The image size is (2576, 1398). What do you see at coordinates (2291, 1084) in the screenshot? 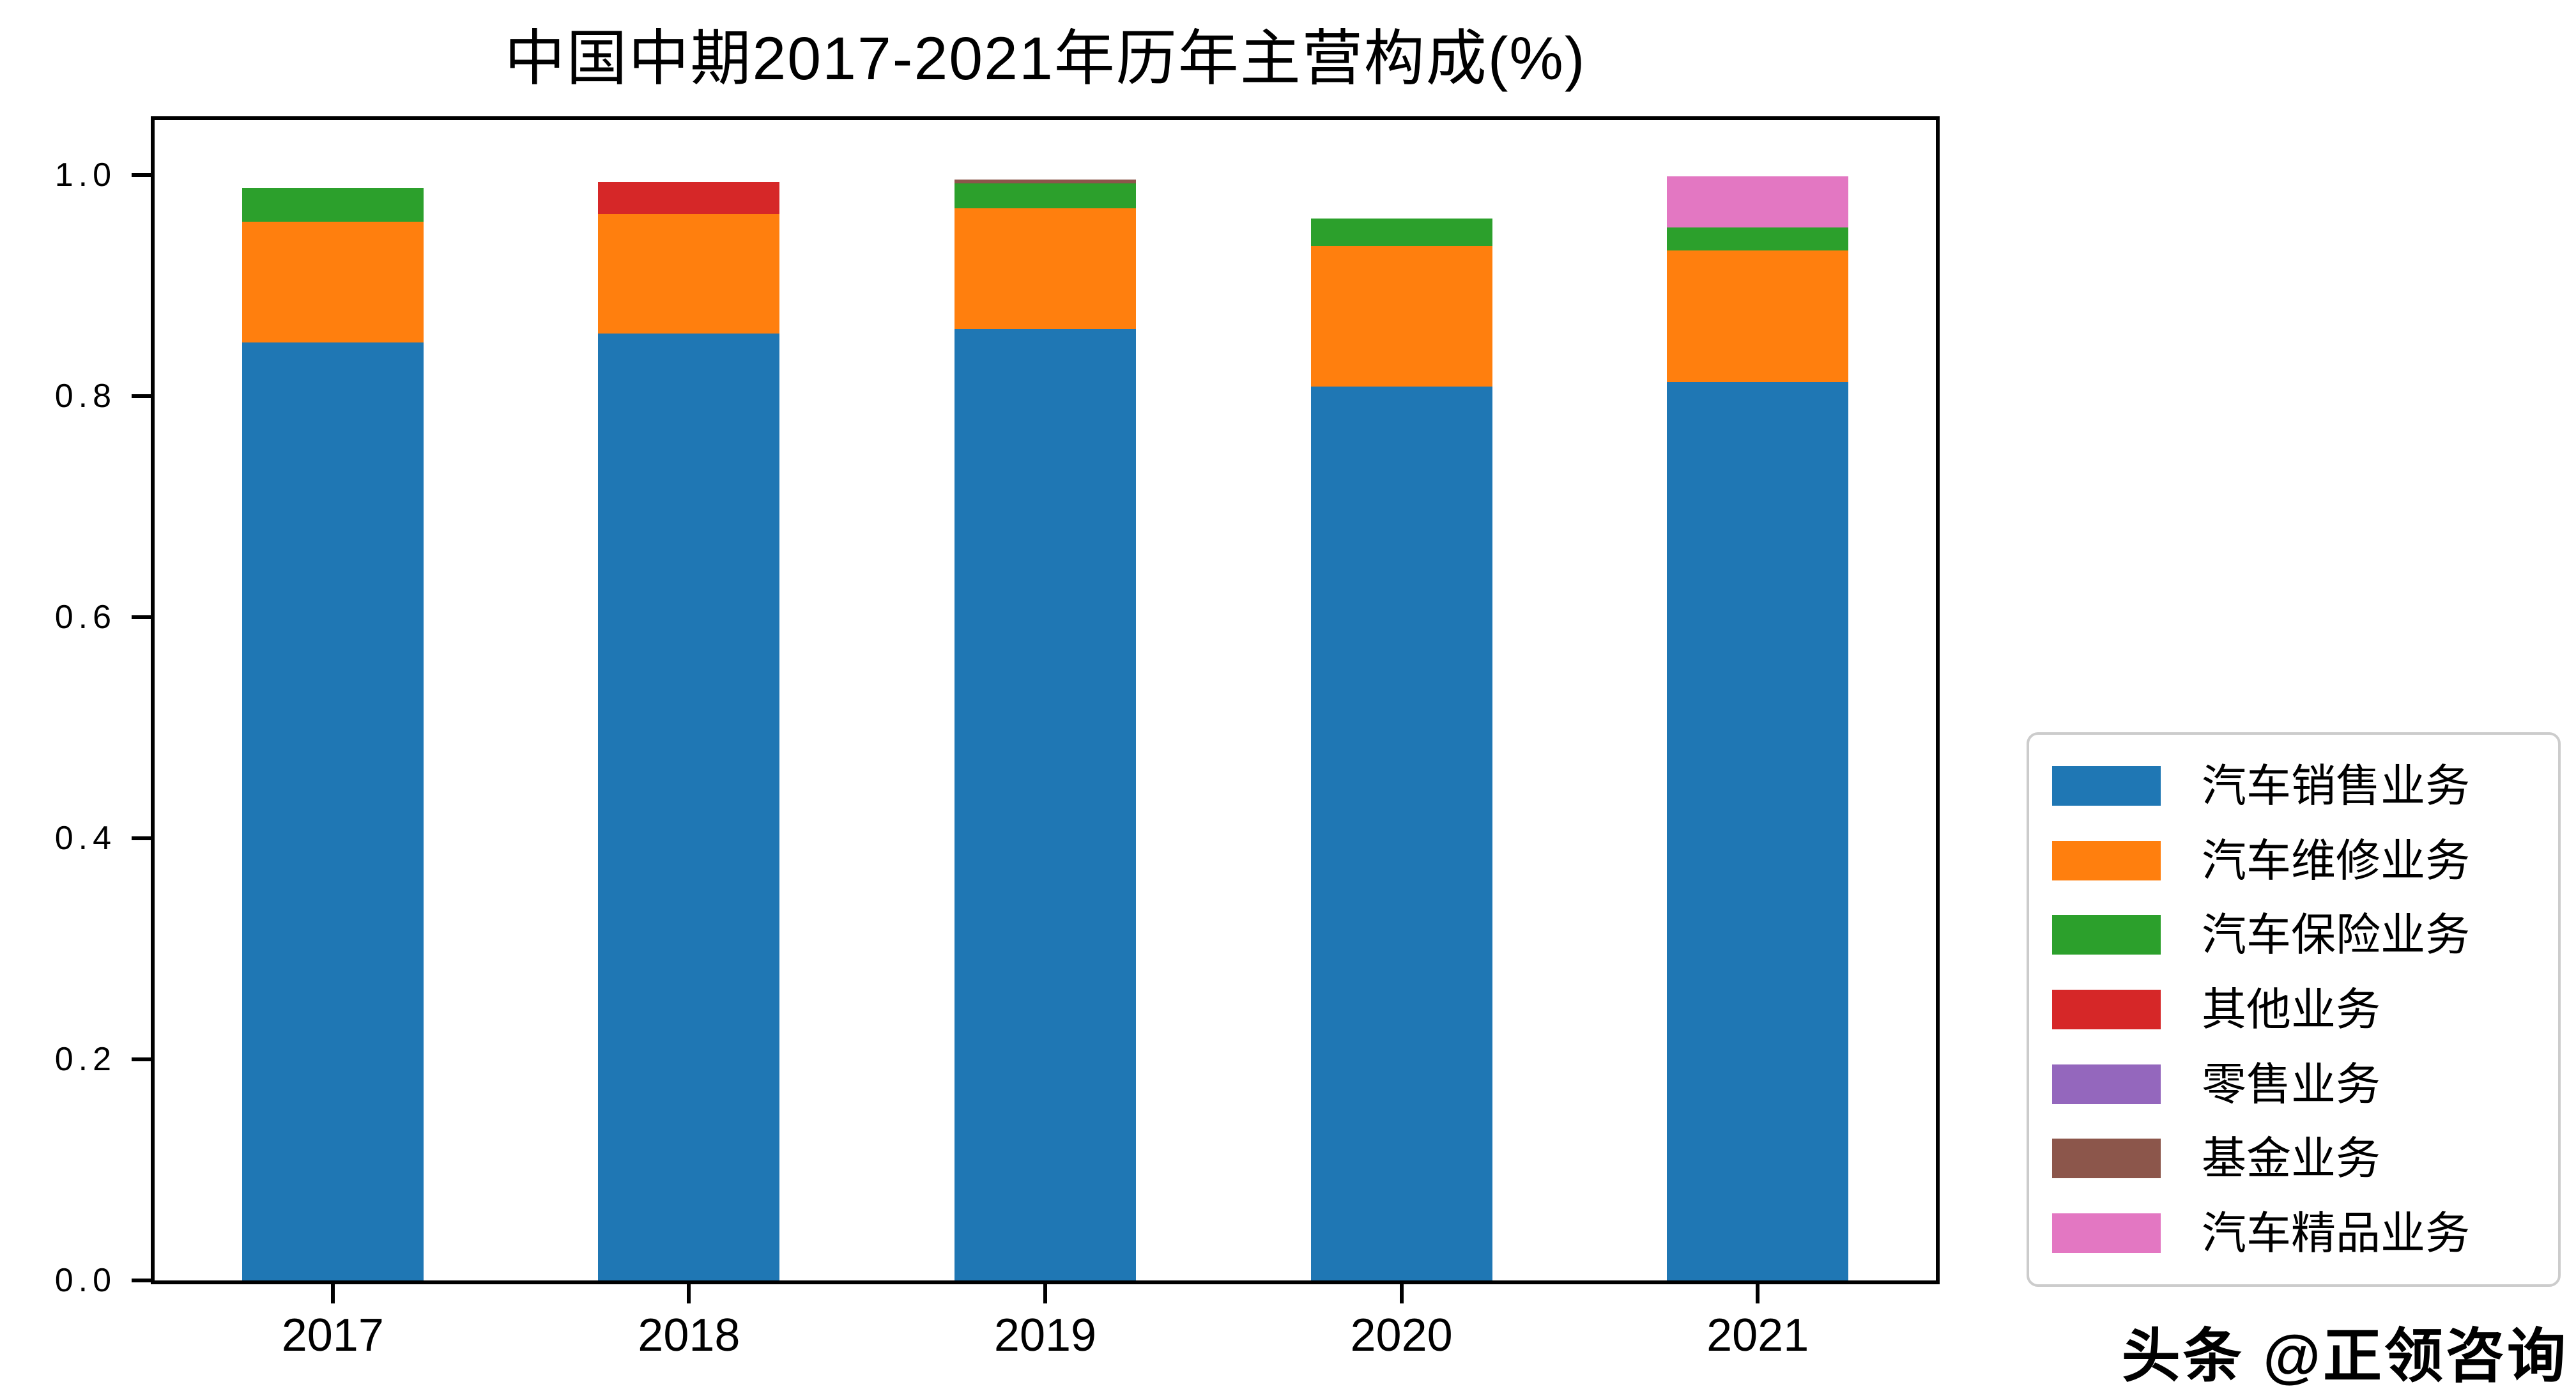
I see `legend-label: 零售业务` at bounding box center [2291, 1084].